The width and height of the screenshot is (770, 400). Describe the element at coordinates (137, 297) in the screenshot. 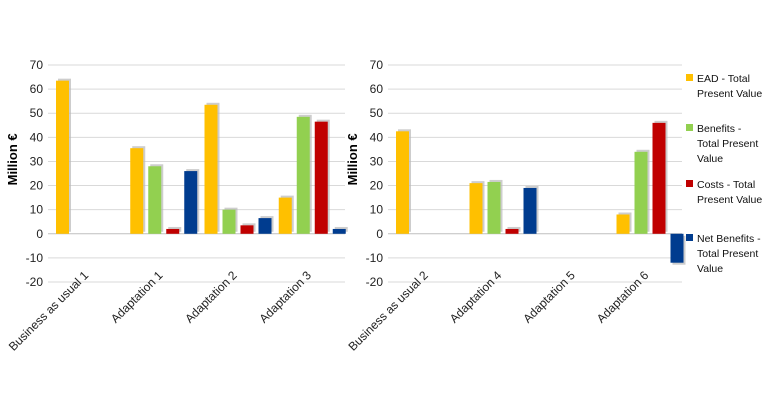

I see `x-category-label: Adaptation 1` at that location.